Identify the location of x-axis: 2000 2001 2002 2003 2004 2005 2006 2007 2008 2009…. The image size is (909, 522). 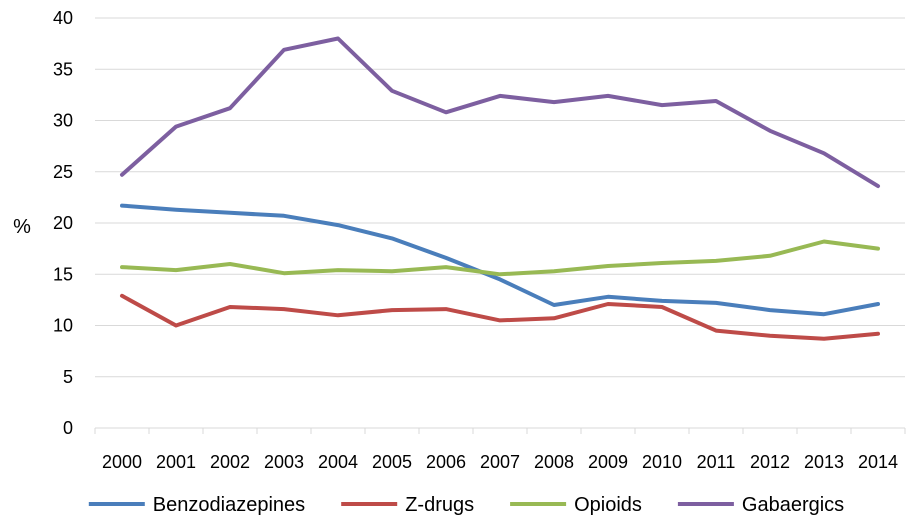
(500, 450).